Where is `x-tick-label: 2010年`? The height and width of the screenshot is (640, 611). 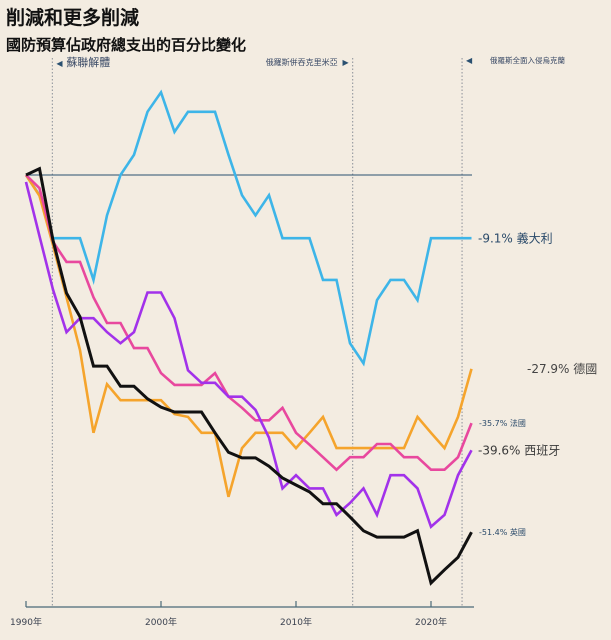
x-tick-label: 2010年 is located at coordinates (296, 622).